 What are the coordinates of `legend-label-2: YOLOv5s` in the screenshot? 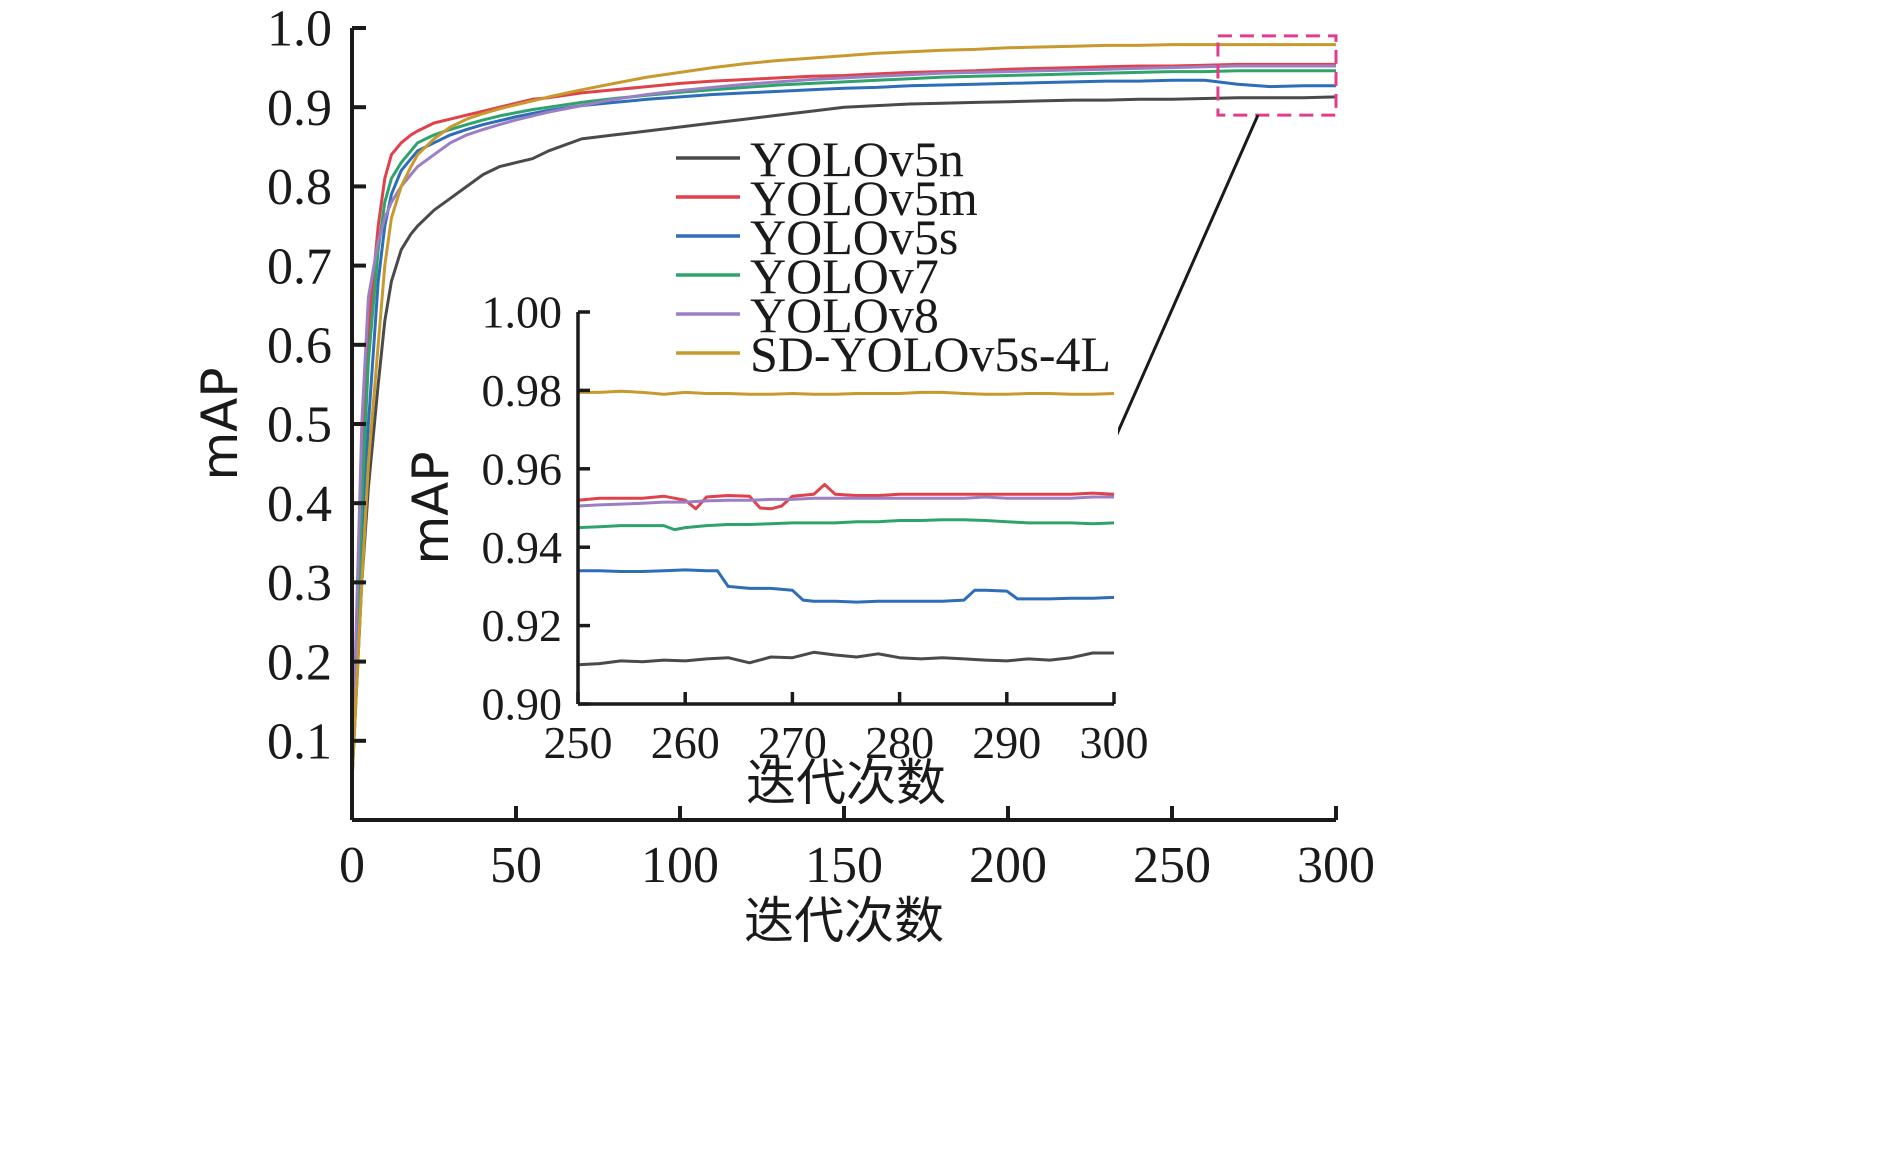 It's located at (854, 237).